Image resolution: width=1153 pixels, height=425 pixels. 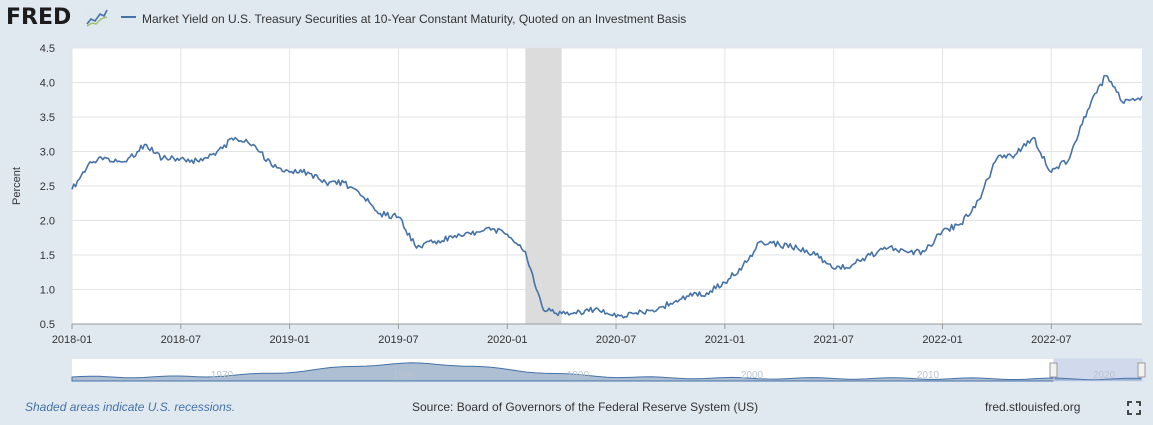 What do you see at coordinates (1134, 408) in the screenshot?
I see `fullscreen-icon` at bounding box center [1134, 408].